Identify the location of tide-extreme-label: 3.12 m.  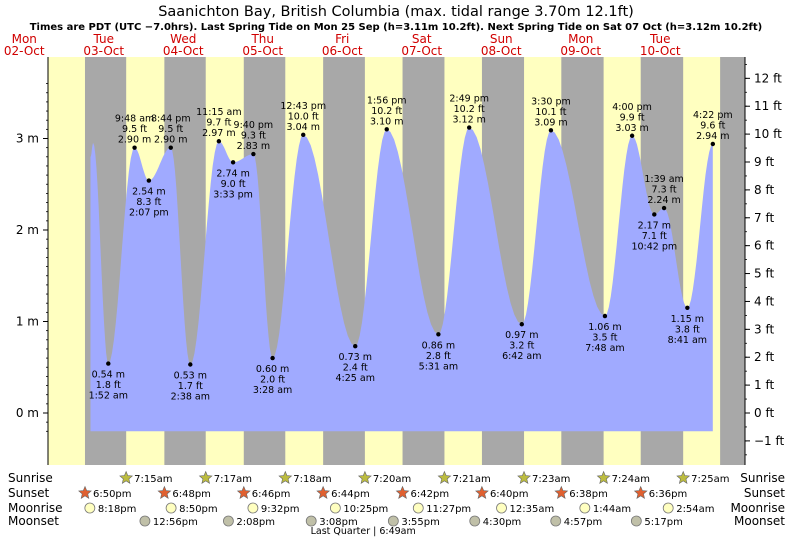
(468, 120).